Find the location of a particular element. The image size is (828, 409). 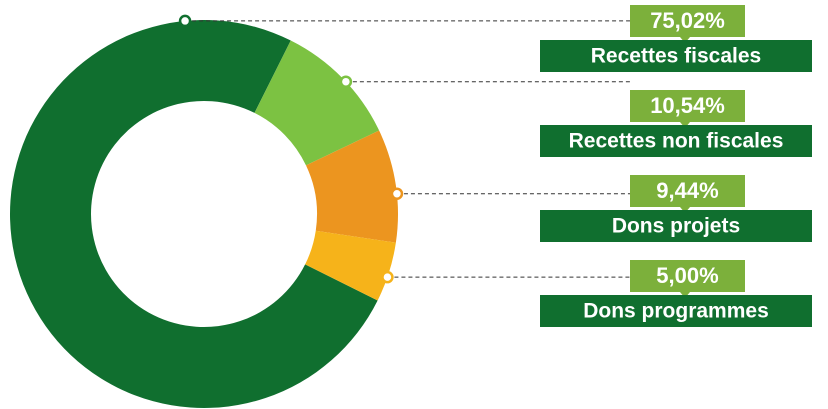

category-label: Dons projets is located at coordinates (676, 226).